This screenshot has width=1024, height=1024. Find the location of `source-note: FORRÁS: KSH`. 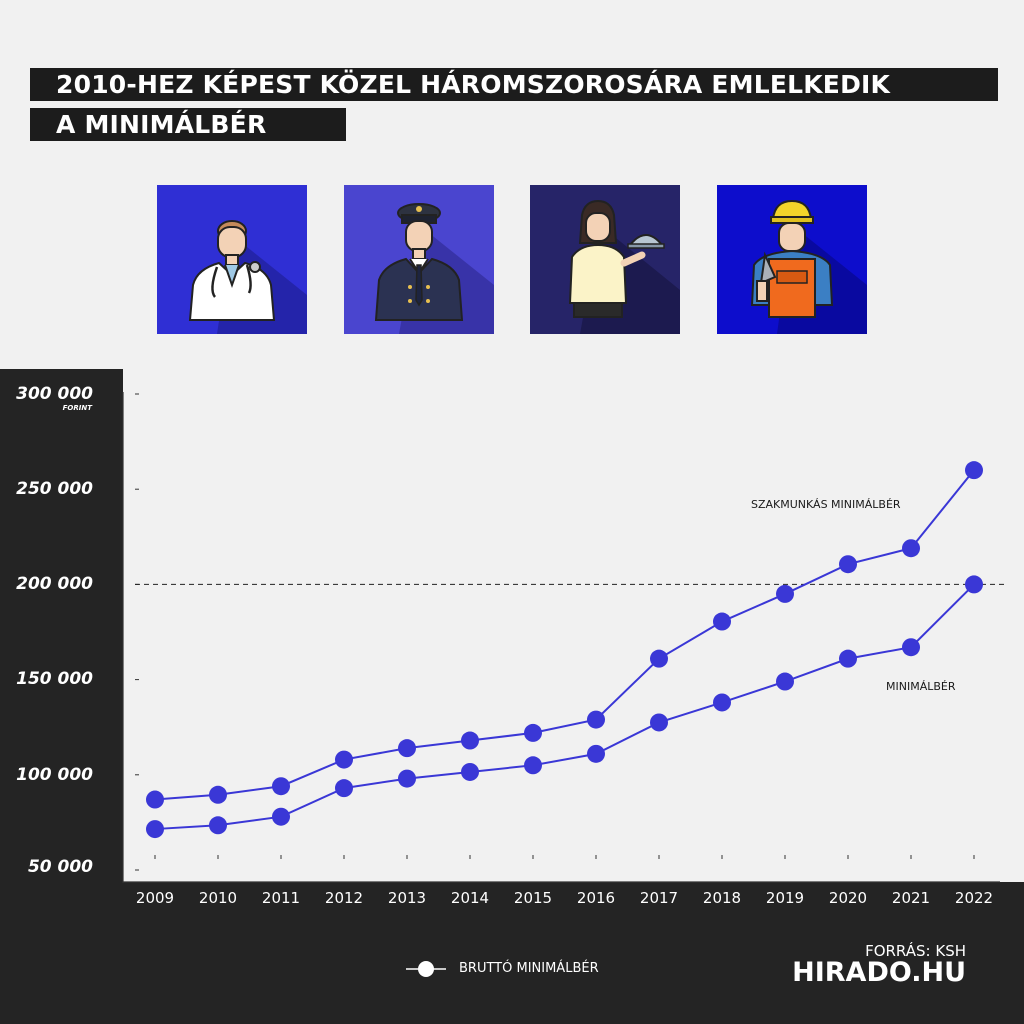

source-note: FORRÁS: KSH is located at coordinates (915, 951).